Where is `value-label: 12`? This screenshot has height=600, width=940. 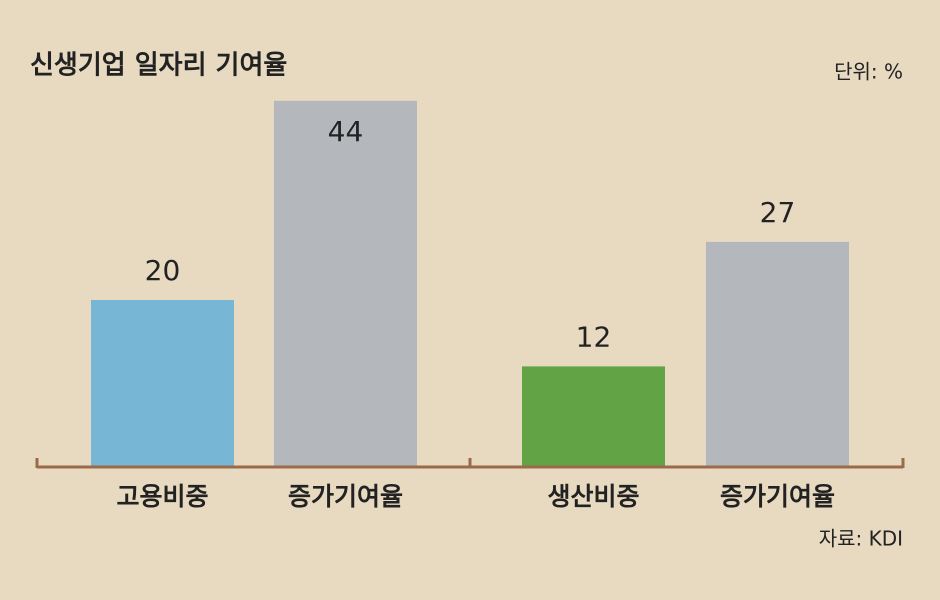
value-label: 12 is located at coordinates (594, 336).